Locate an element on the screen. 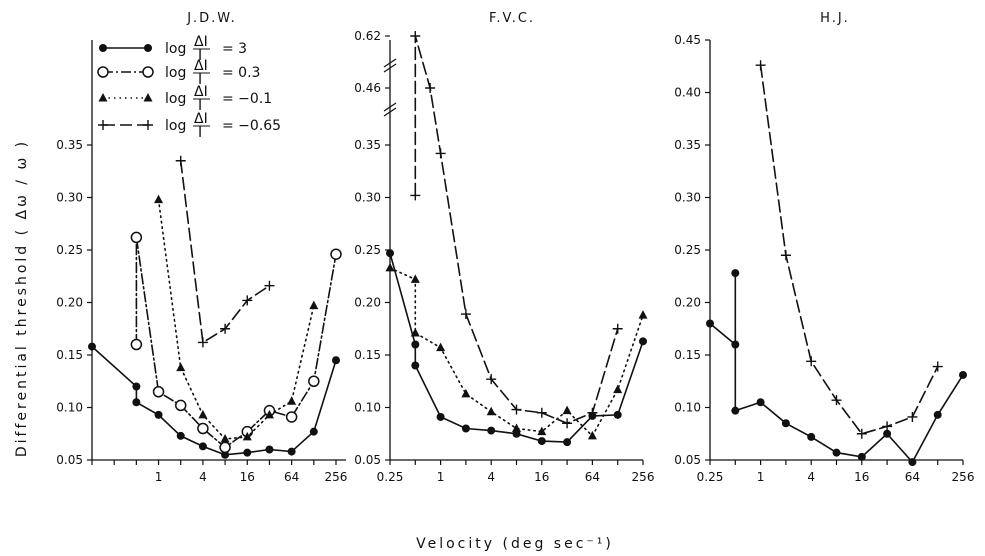  legend-item: log ΔII = 3 is located at coordinates (173, 49).